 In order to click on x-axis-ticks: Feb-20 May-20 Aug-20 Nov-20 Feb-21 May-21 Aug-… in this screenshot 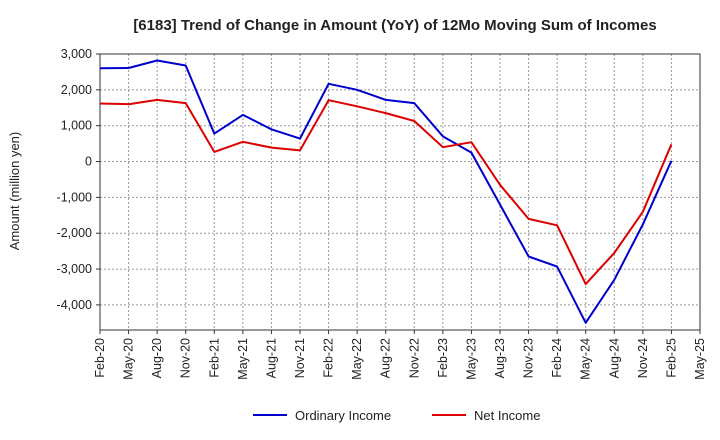, I will do `click(400, 355)`.